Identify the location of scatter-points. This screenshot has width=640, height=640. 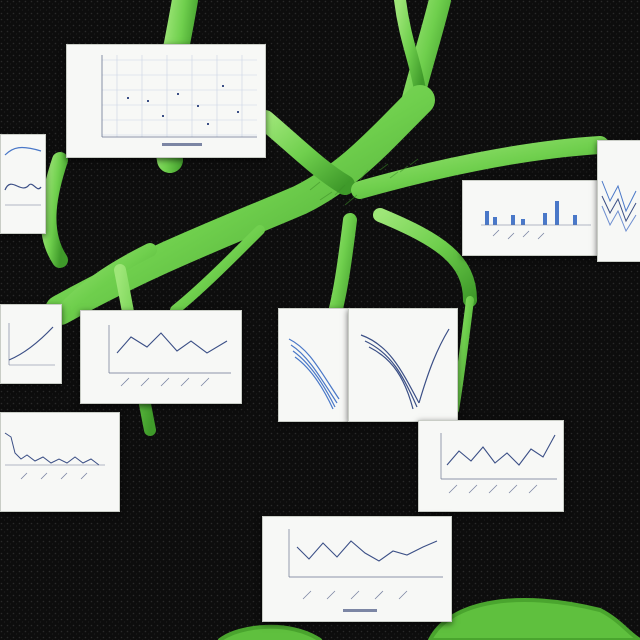
(183, 105).